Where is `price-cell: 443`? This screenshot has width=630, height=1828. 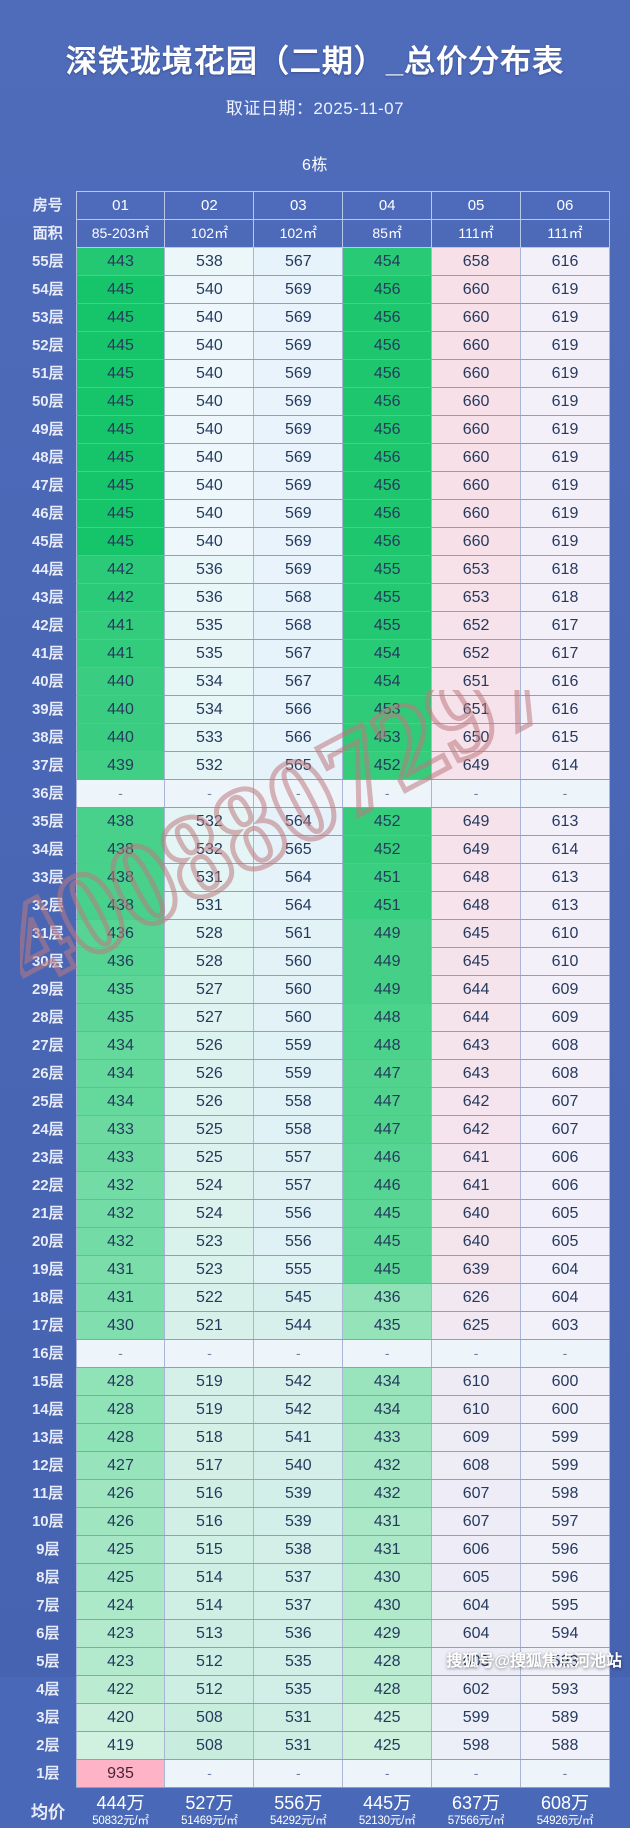
price-cell: 443 is located at coordinates (120, 261).